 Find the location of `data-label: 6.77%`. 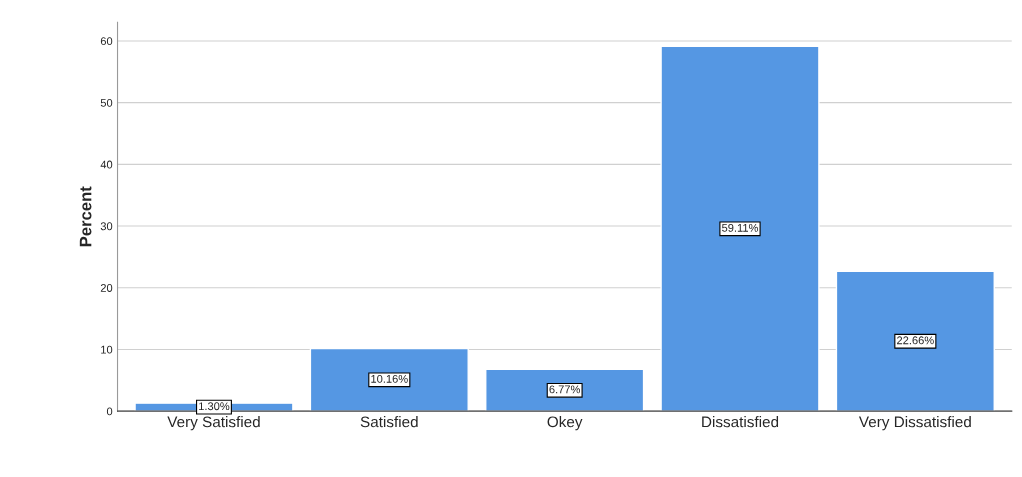

data-label: 6.77% is located at coordinates (565, 389).